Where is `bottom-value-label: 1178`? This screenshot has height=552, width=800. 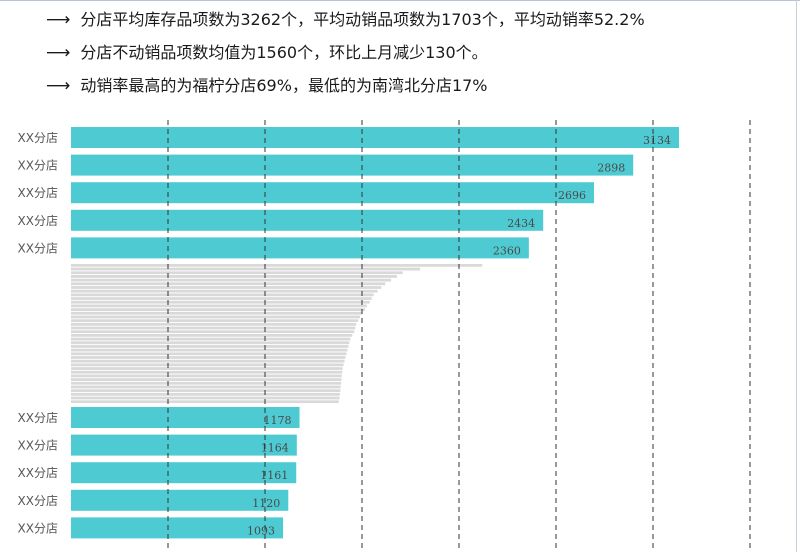
bottom-value-label: 1178 is located at coordinates (278, 420).